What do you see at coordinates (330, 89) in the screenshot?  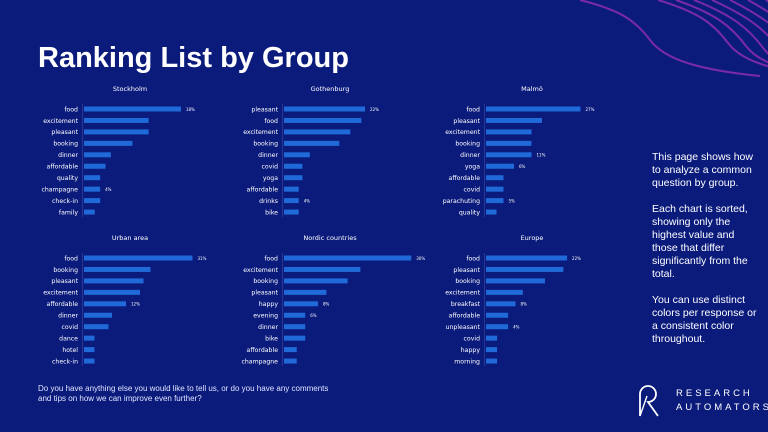 I see `chart-title: Gothenburg` at bounding box center [330, 89].